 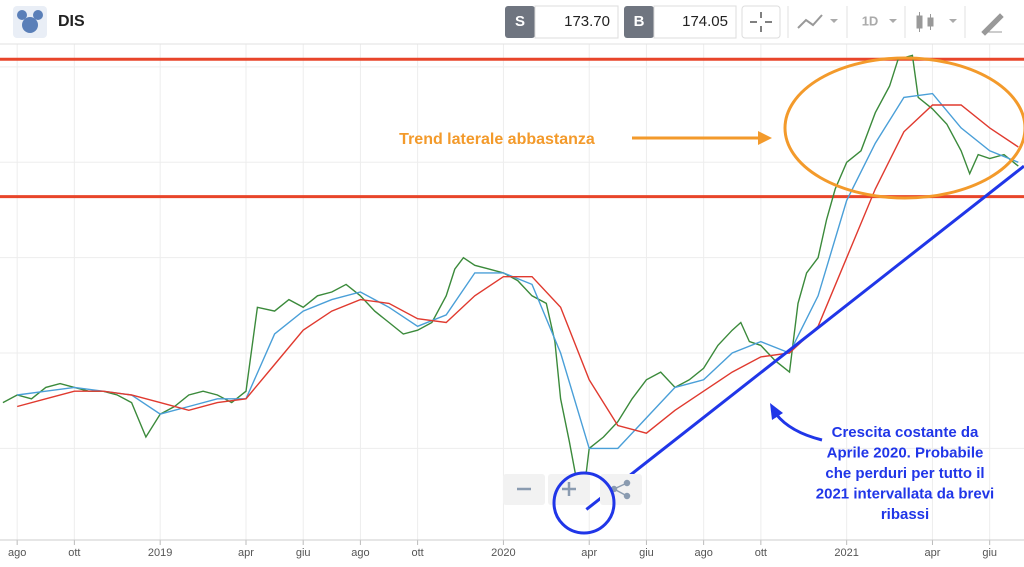 I want to click on share-button, so click(x=621, y=489).